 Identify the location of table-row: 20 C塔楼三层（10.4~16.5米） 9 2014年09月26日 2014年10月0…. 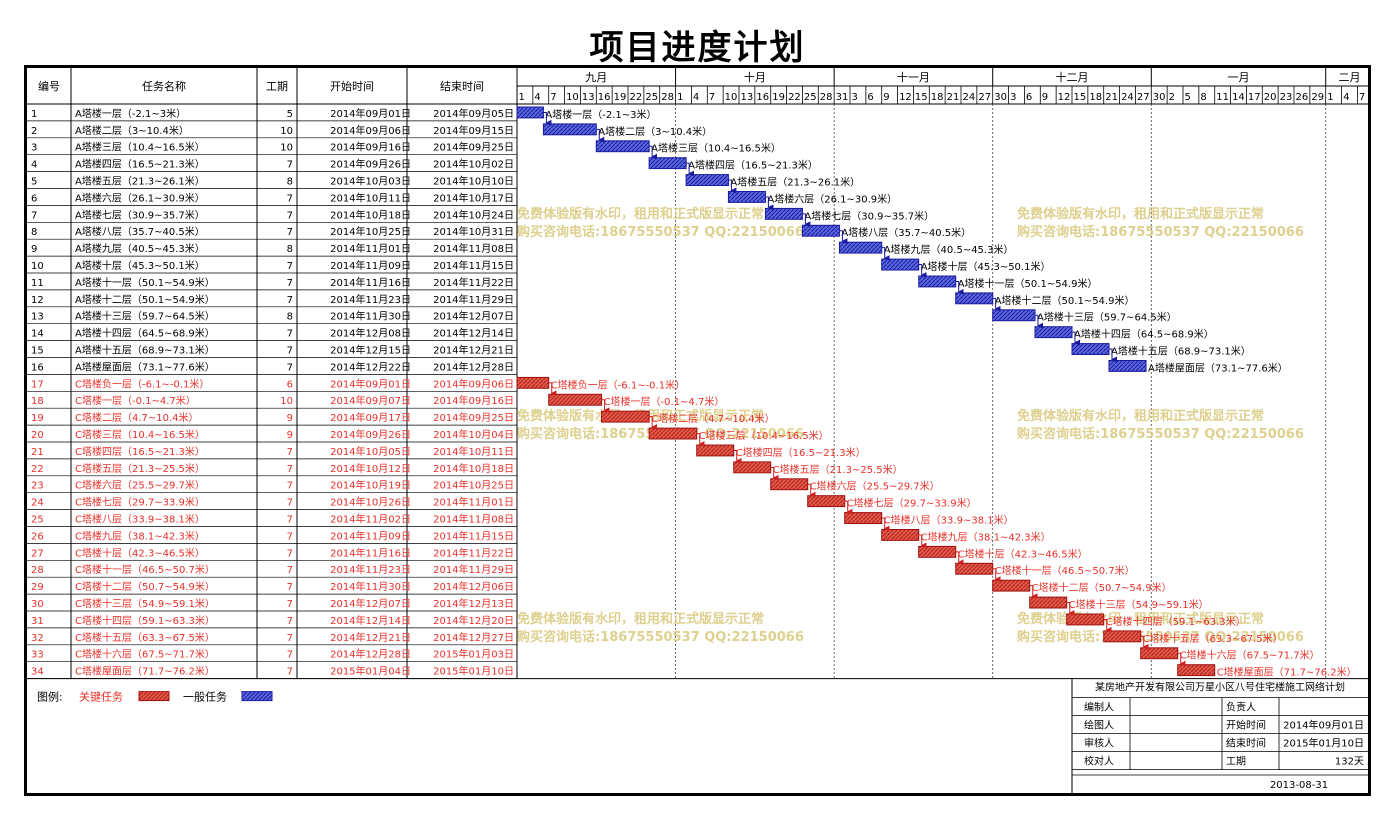
(272, 434).